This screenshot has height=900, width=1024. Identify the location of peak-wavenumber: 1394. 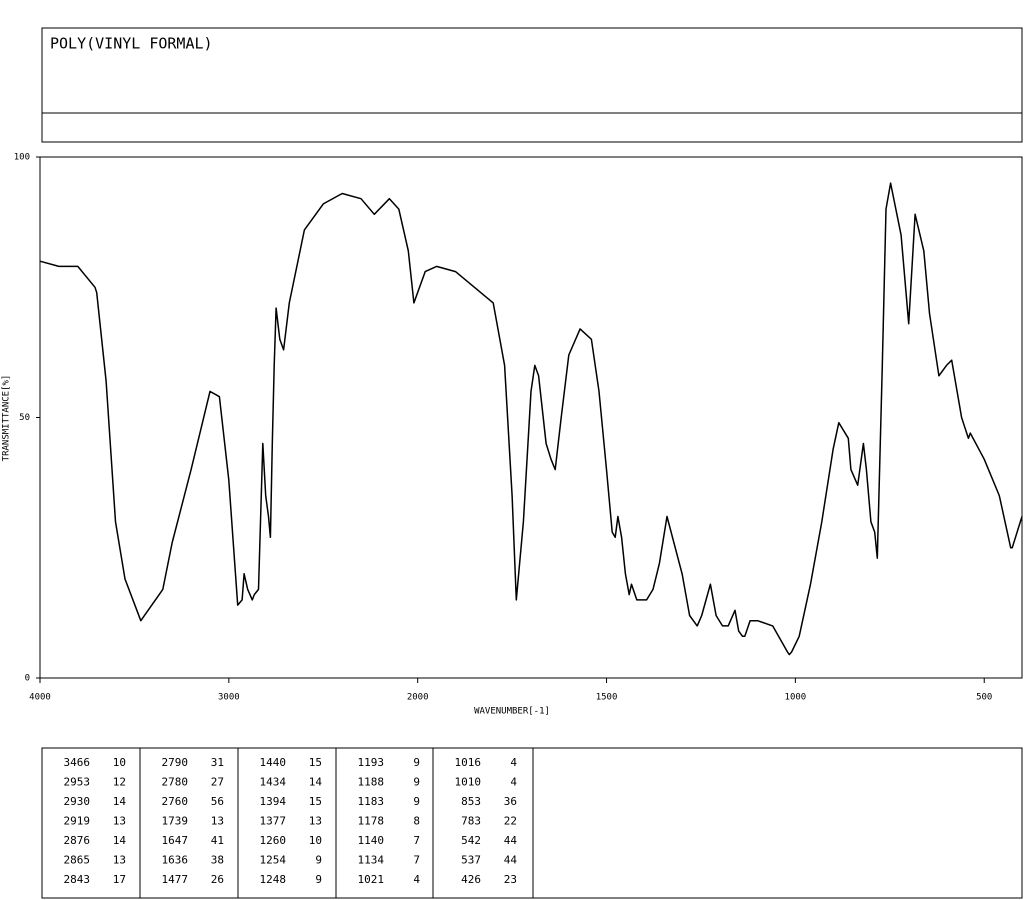
(273, 801).